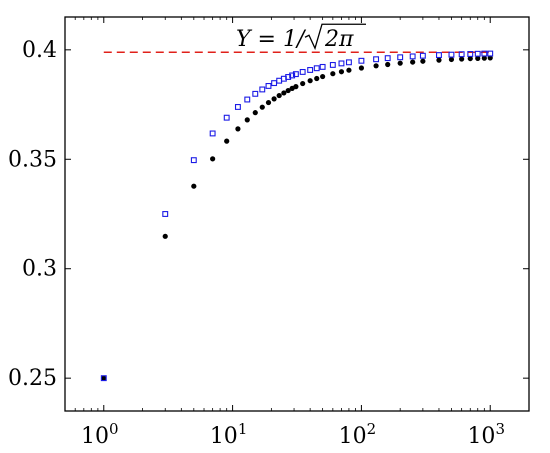  I want to click on y-tick-label: 0.4, so click(39, 50).